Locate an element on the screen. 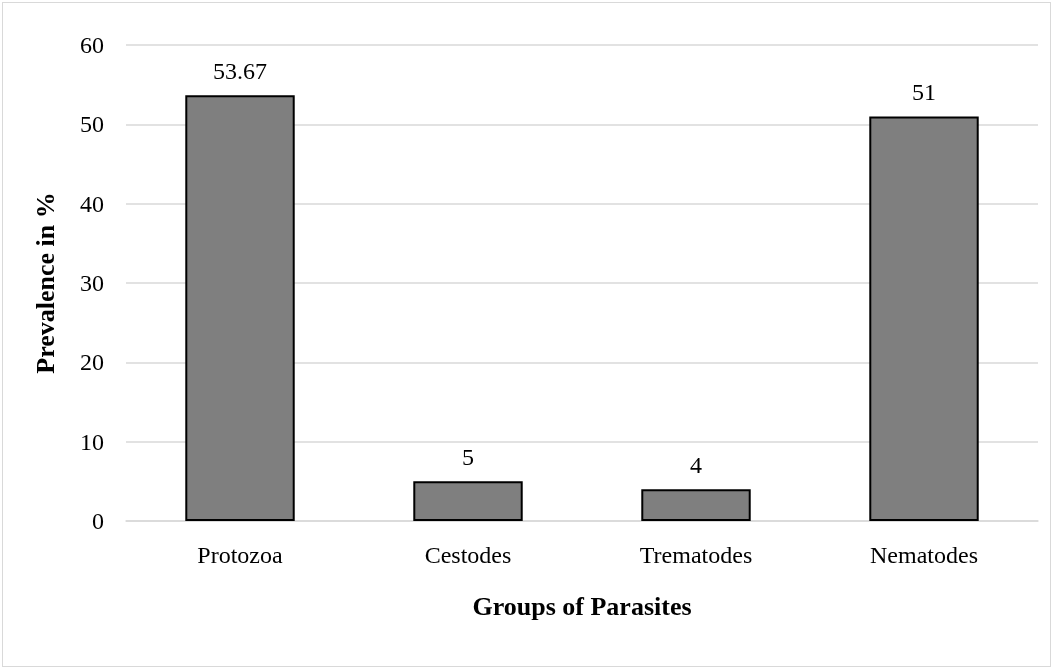 The height and width of the screenshot is (671, 1055). x-tick-label: Cestodes is located at coordinates (468, 555).